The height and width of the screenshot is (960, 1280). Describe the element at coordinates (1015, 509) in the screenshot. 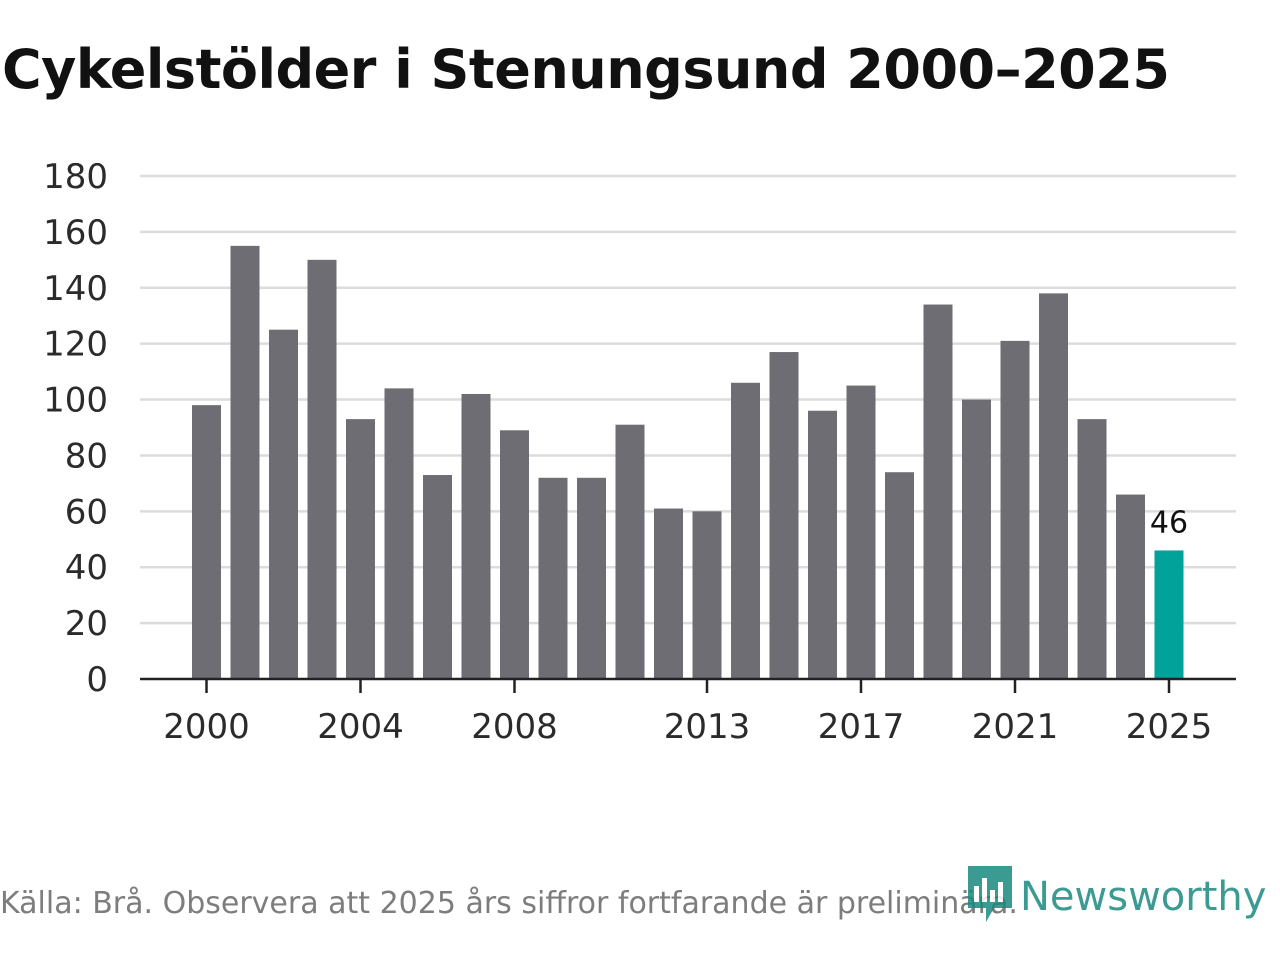

I see `bar-2021` at that location.